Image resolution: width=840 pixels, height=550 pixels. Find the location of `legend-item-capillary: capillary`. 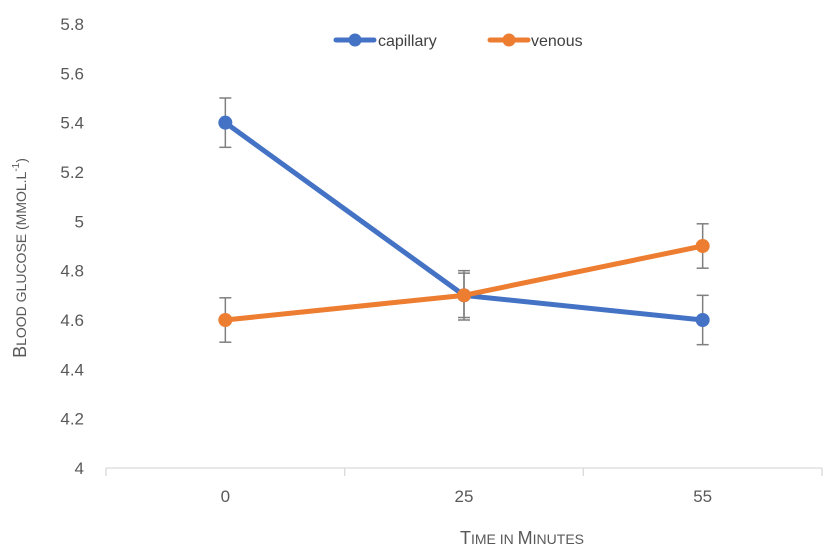

legend-item-capillary: capillary is located at coordinates (385, 41).